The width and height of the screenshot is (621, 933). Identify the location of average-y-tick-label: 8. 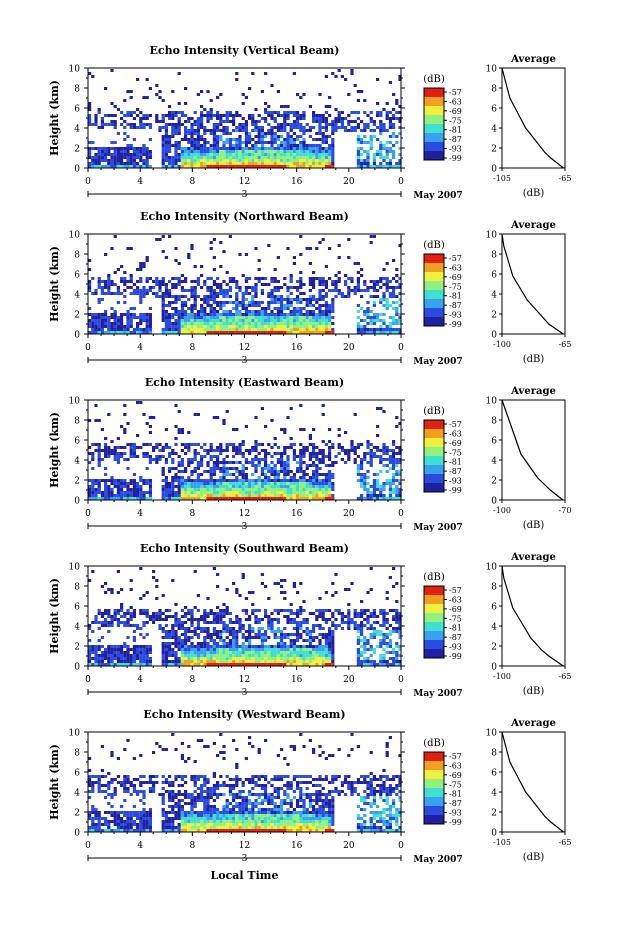
(494, 90).